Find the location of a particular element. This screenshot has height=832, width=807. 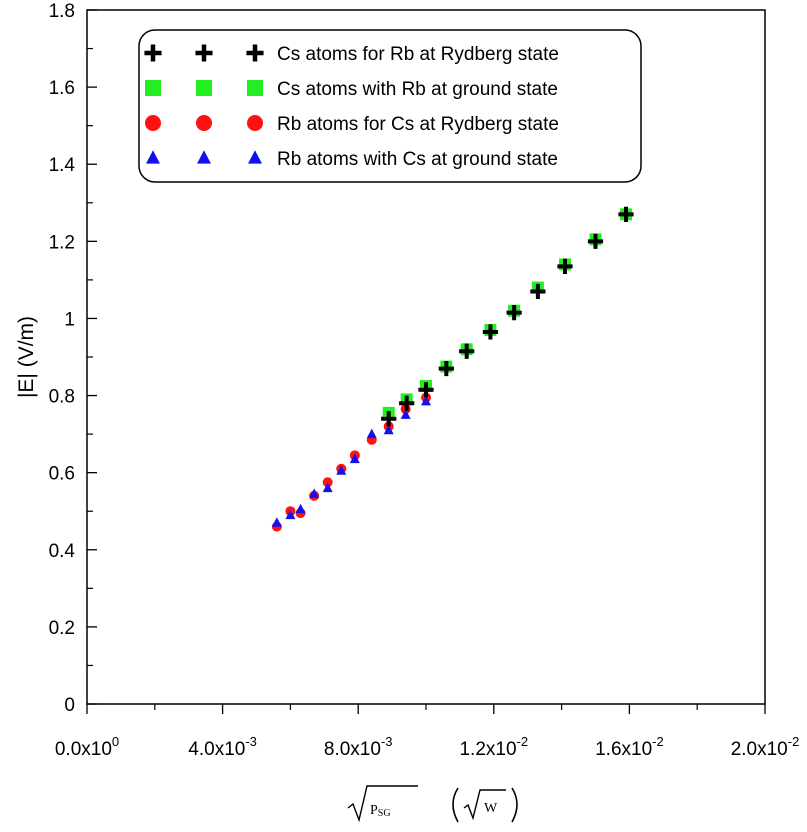

y-tick-label: 1 is located at coordinates (69, 319).